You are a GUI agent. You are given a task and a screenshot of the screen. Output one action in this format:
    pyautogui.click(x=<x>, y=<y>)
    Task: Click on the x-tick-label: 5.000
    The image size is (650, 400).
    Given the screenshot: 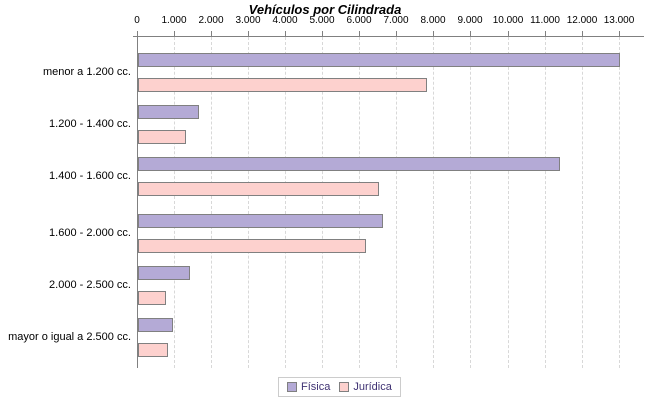 What is the action you would take?
    pyautogui.click(x=322, y=20)
    